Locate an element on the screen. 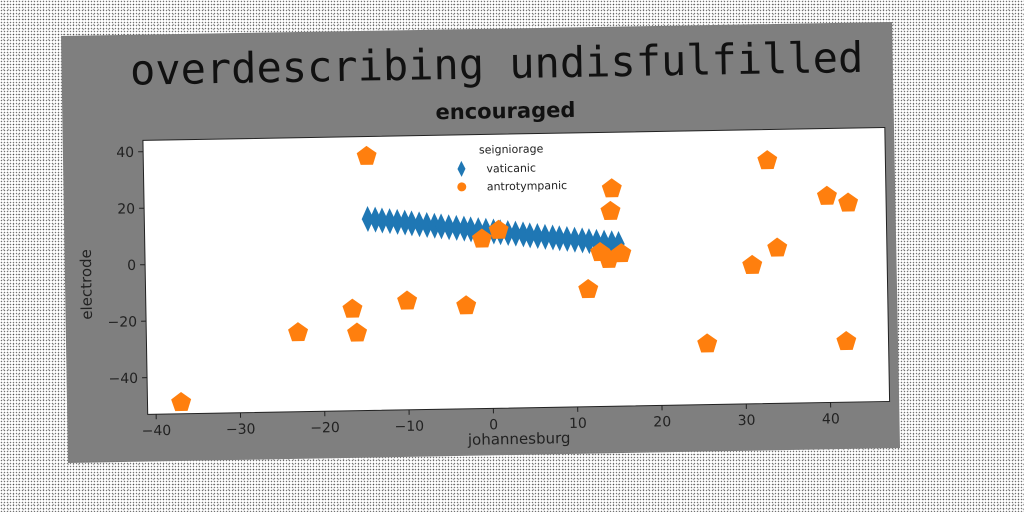 This screenshot has width=1024, height=512. x-tick-label: 0 is located at coordinates (493, 425).